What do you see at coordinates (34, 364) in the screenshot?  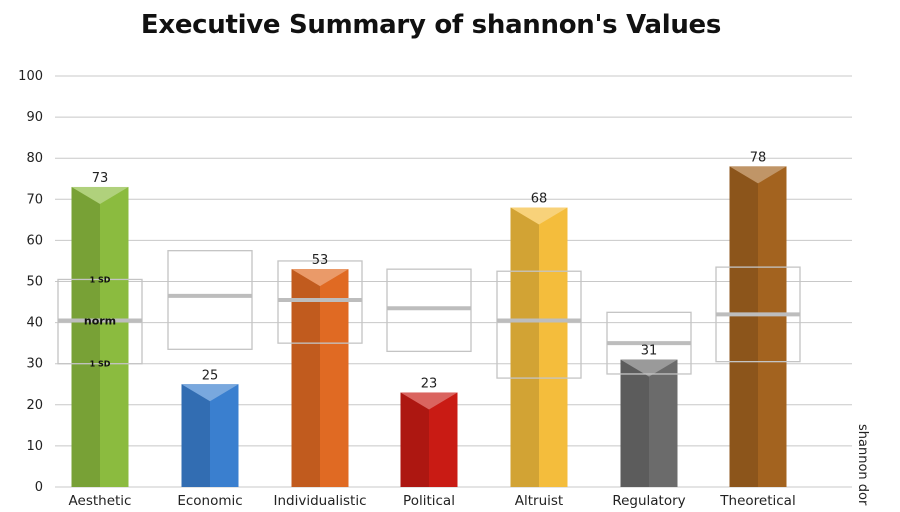 I see `y-tick-label: 30` at bounding box center [34, 364].